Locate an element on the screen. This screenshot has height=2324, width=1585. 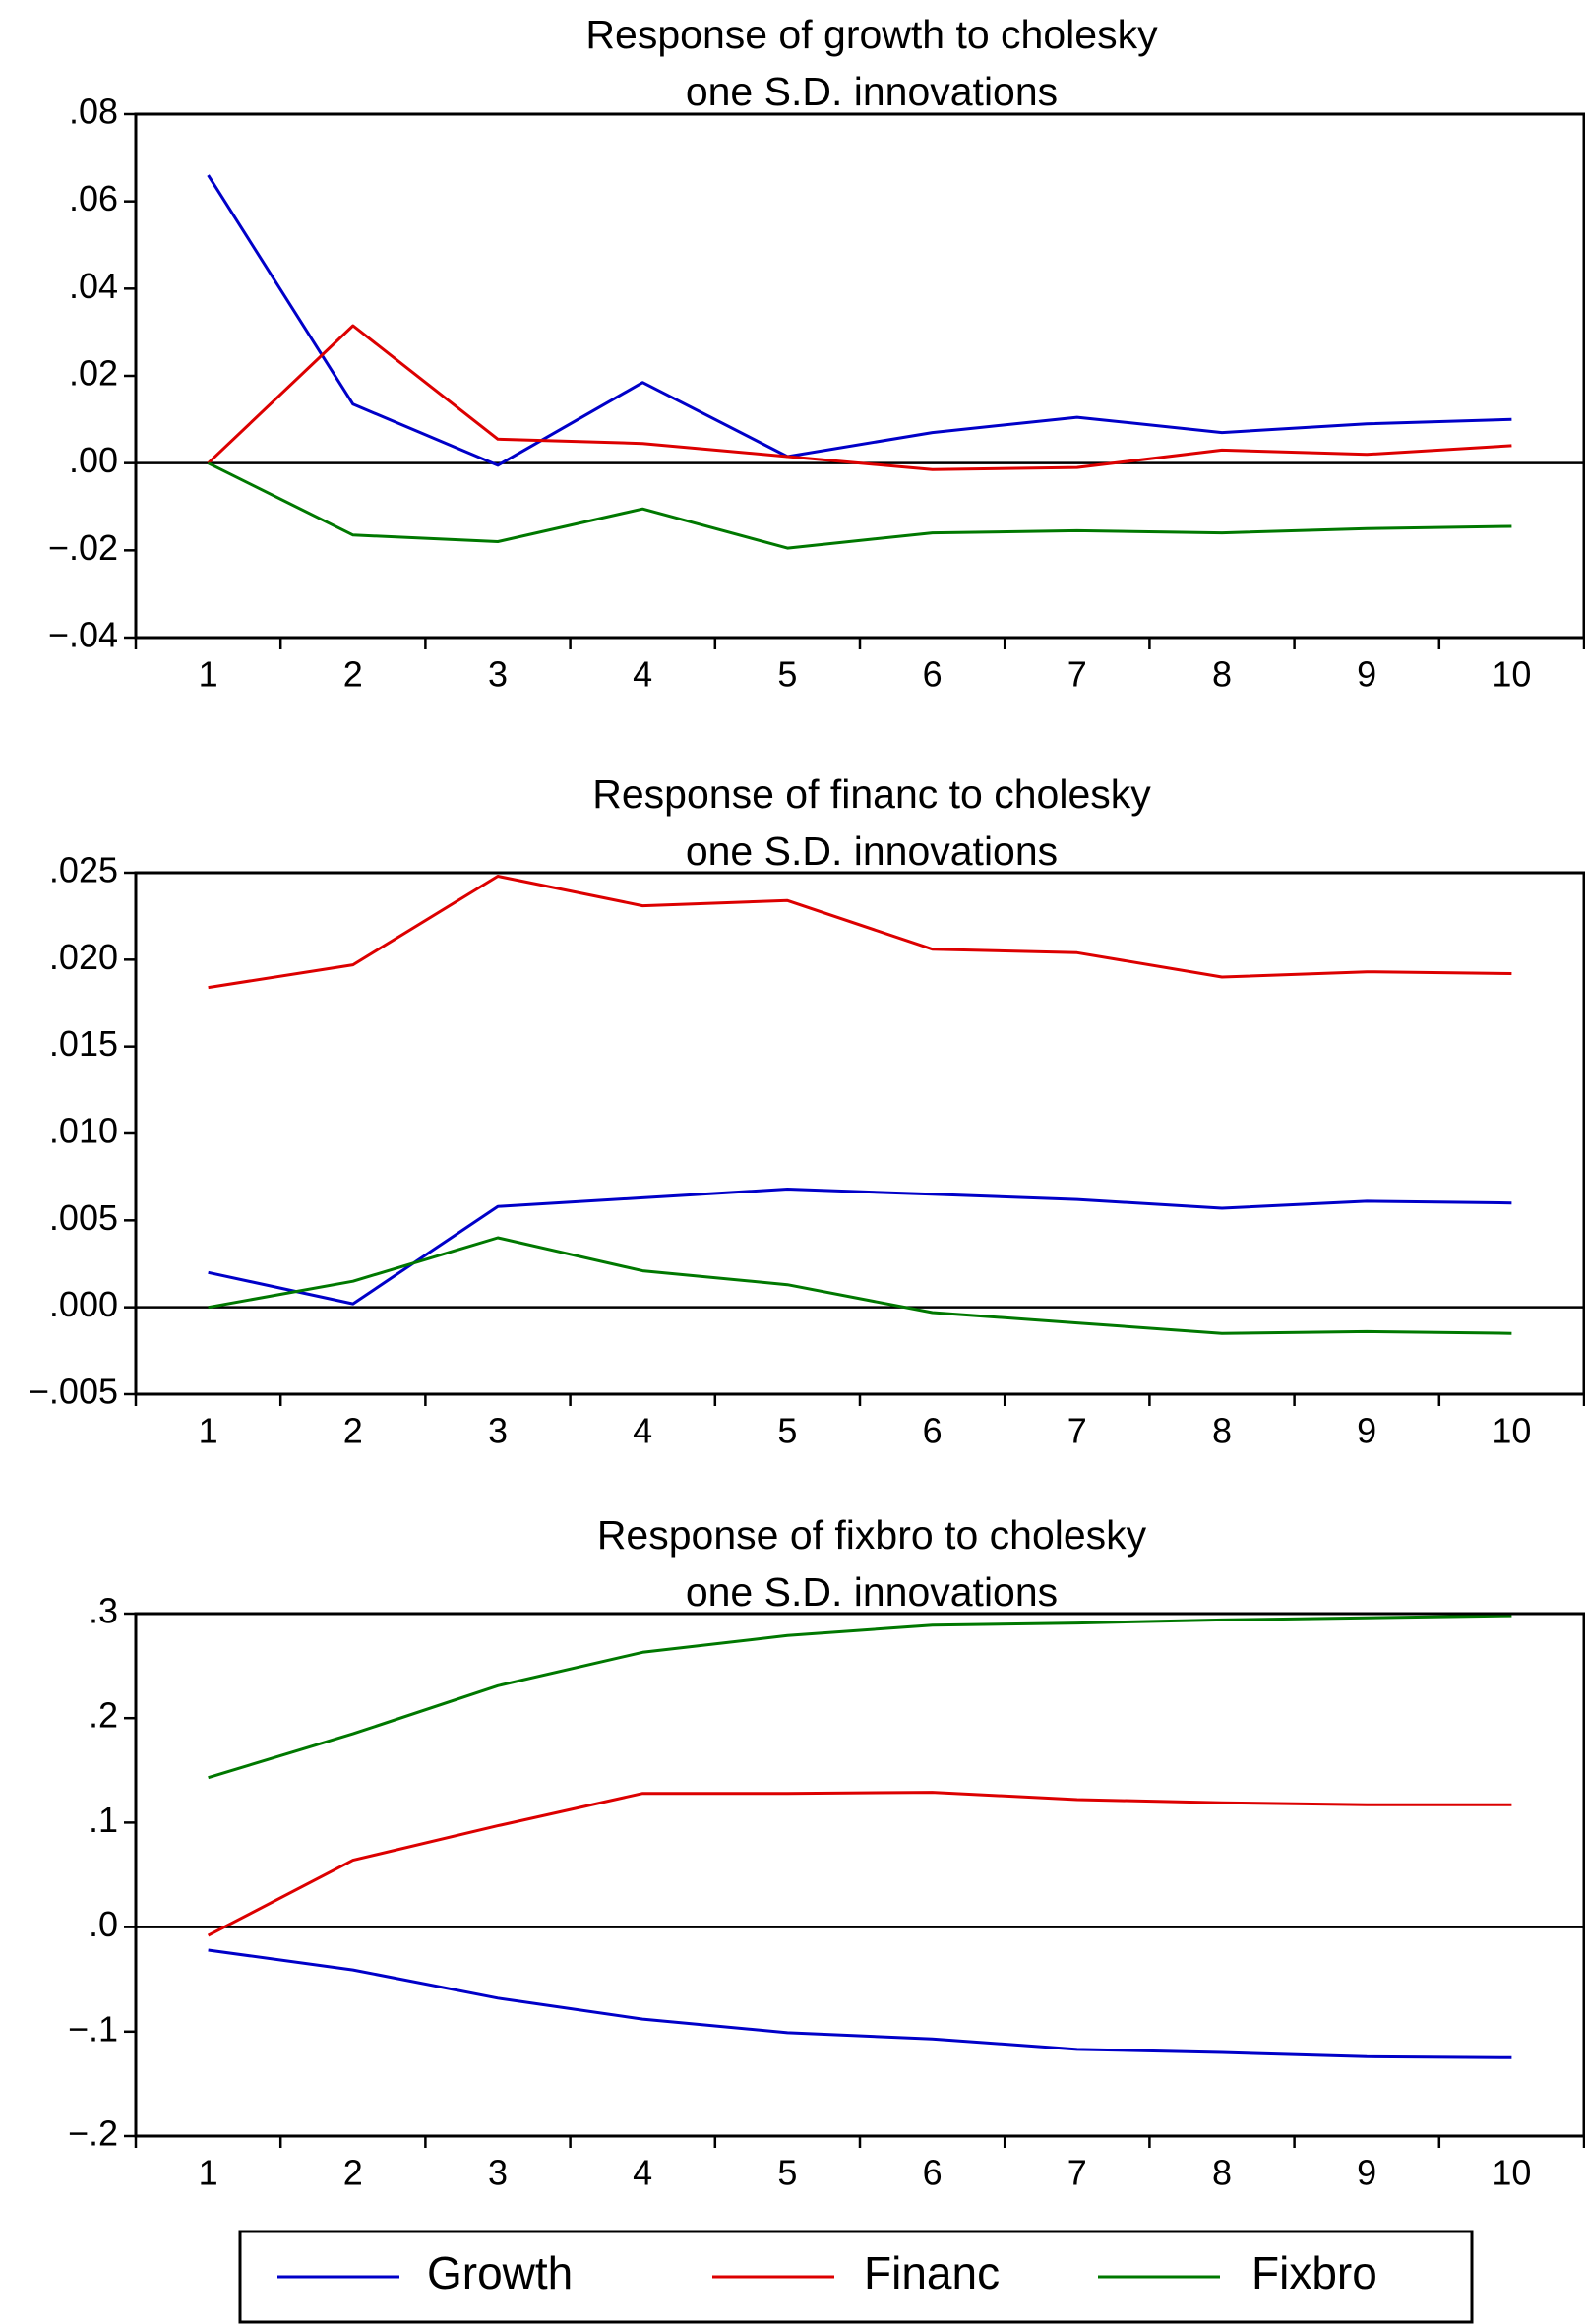
chart-title-line-1: Response of financ to cholesky is located at coordinates (871, 794).